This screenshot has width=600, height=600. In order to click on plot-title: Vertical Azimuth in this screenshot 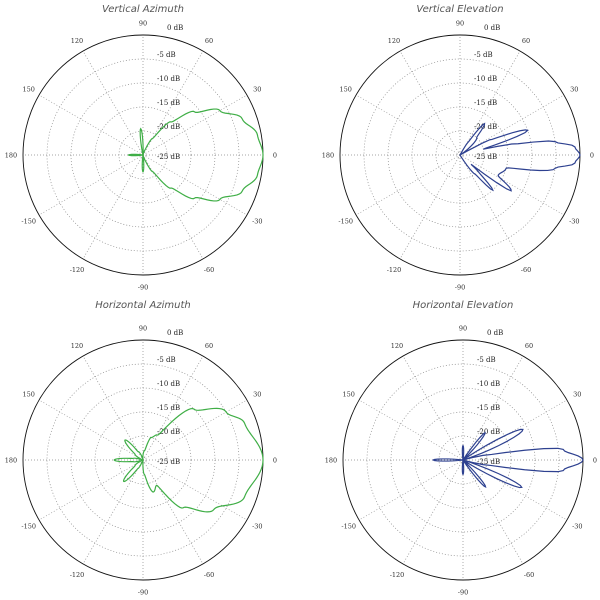, I will do `click(143, 9)`.